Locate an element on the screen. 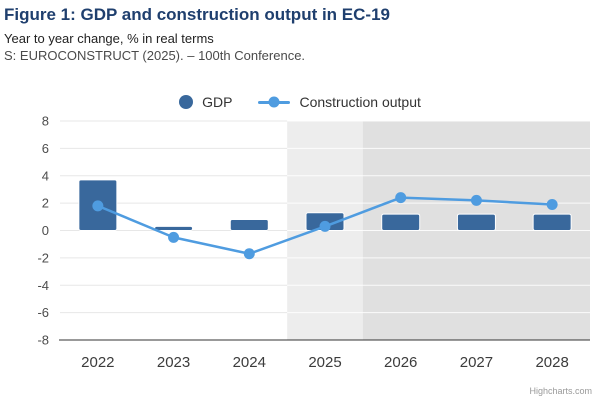 This screenshot has width=600, height=400. y-axis-label: 0 is located at coordinates (45, 230).